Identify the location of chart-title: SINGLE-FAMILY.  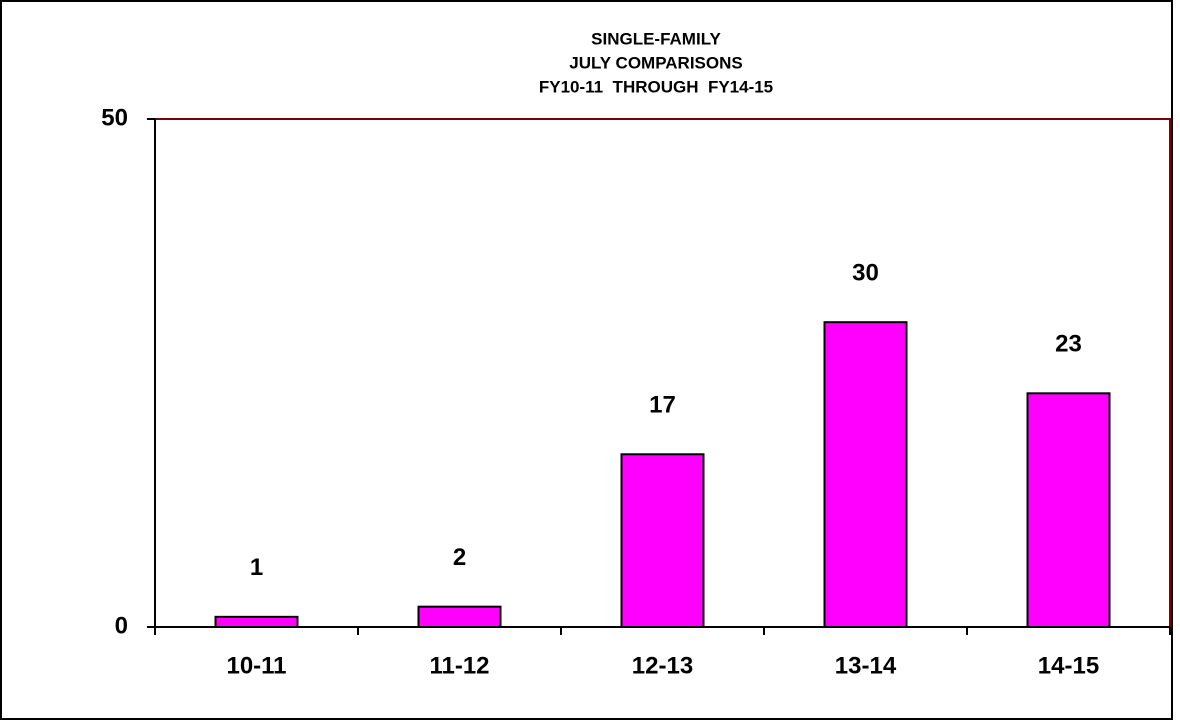
(656, 38).